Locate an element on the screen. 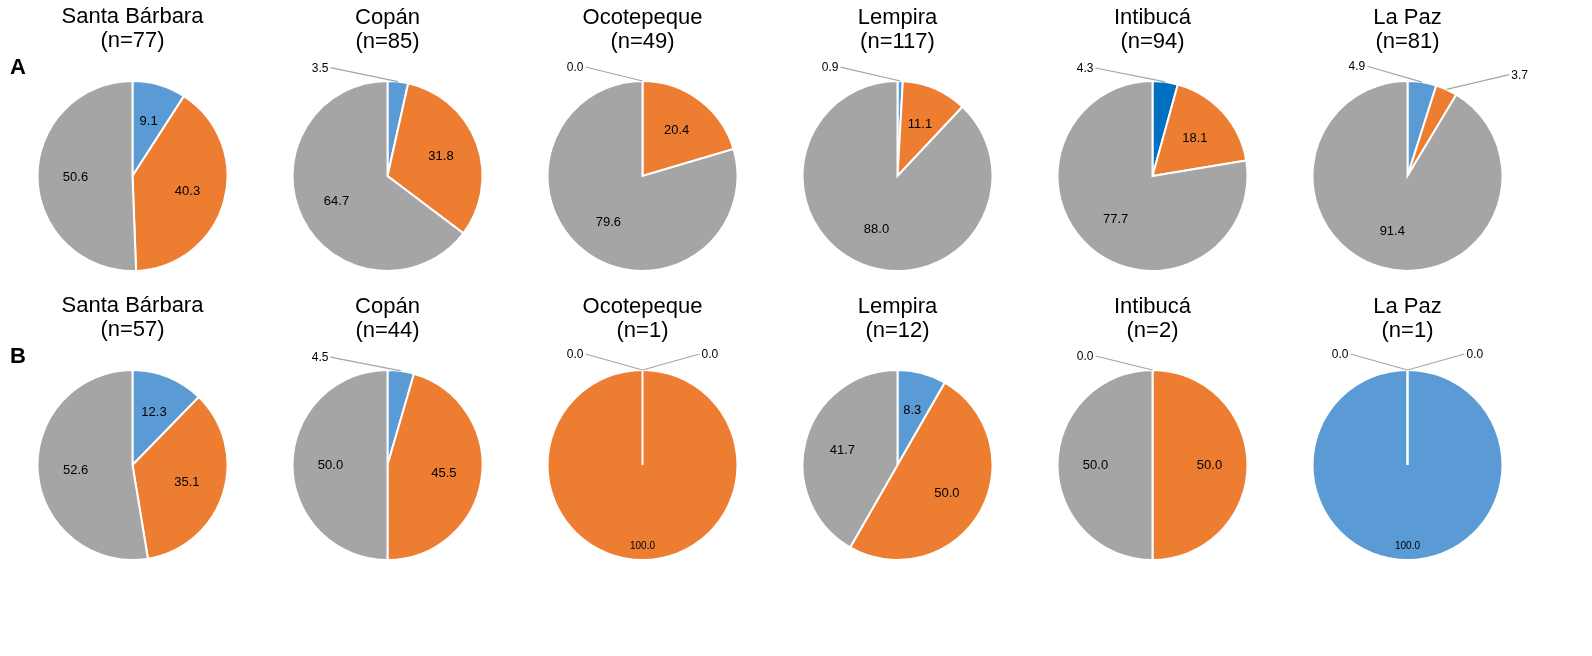 The image size is (1592, 656). data-label: 40.3 is located at coordinates (187, 191).